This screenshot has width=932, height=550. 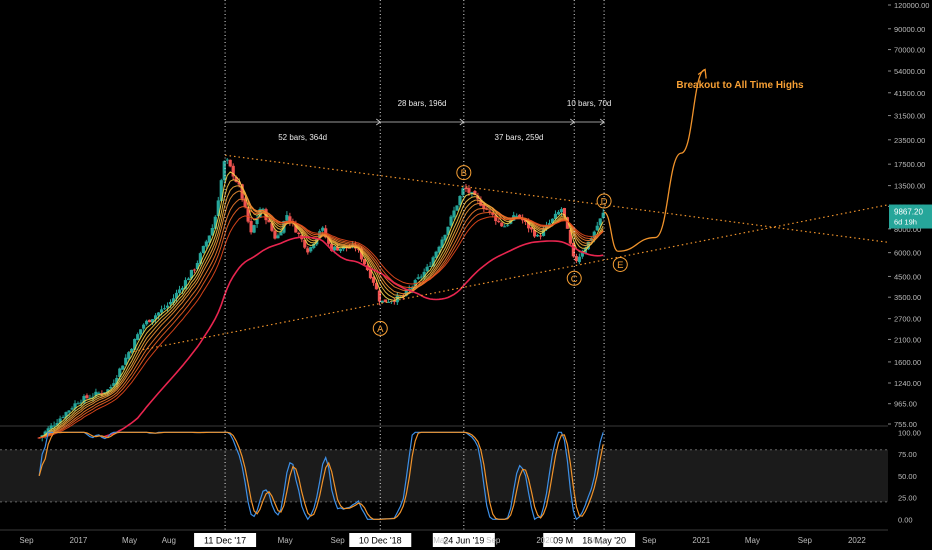 I want to click on last-price-label: 9867.20, so click(x=908, y=212).